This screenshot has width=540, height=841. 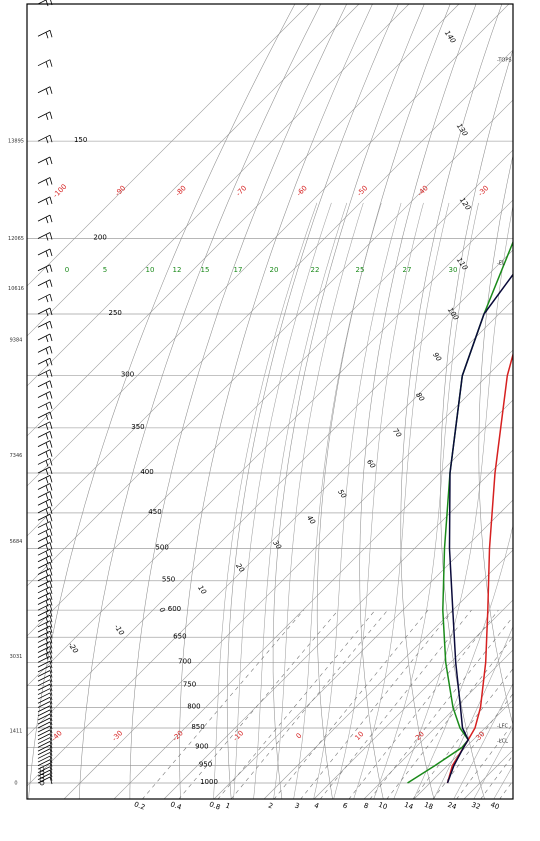 I want to click on wind-calm-circle, so click(x=42, y=779).